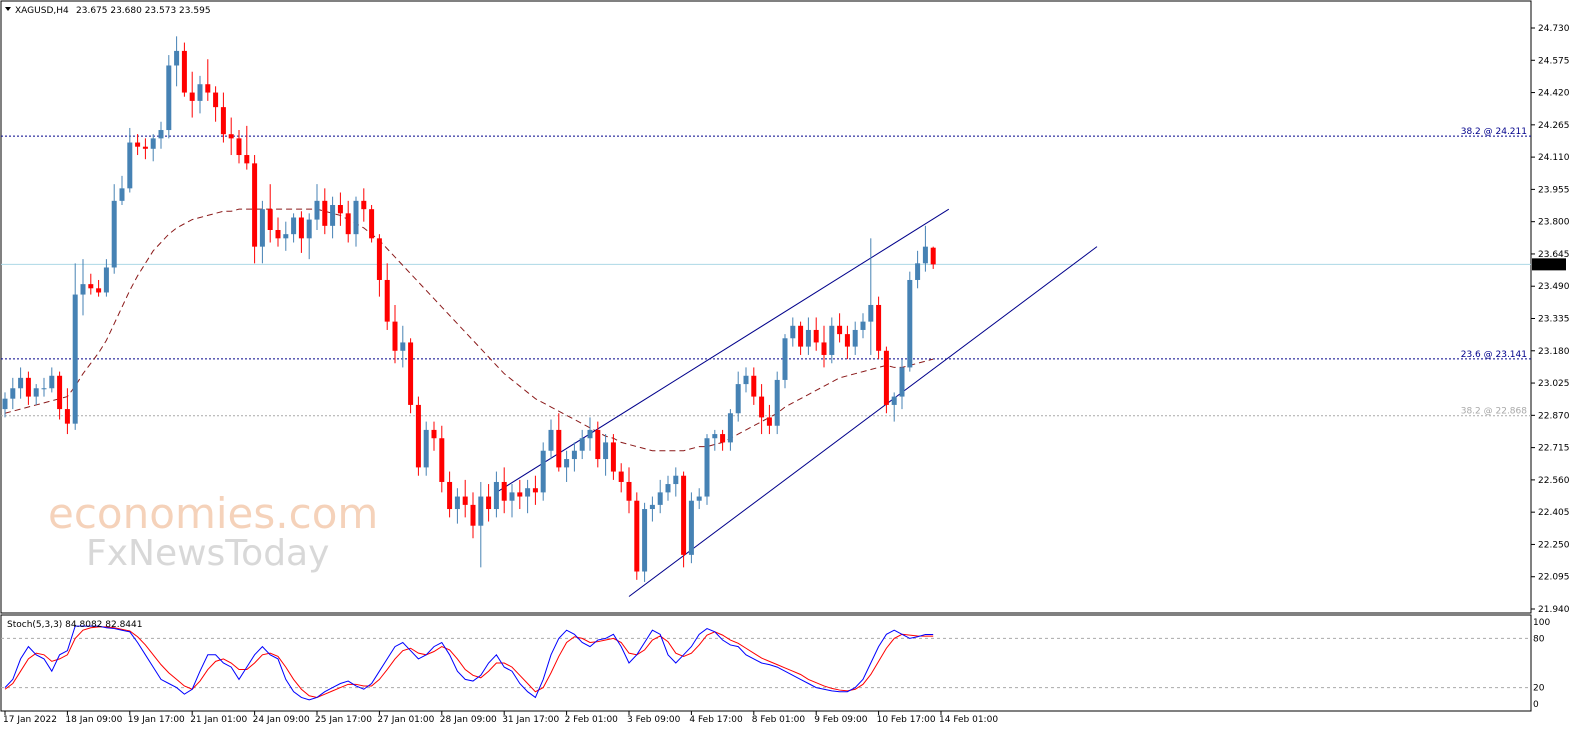 The width and height of the screenshot is (1596, 743). I want to click on price-tick-label: 24.730, so click(1554, 29).